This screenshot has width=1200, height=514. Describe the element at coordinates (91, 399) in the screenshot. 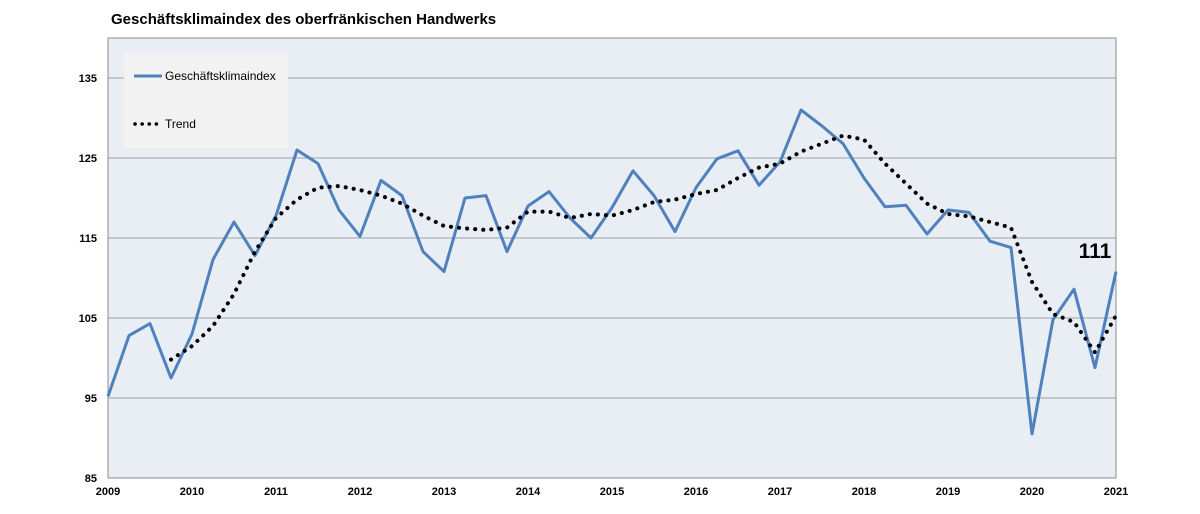

I see `y-tick-label: 95` at that location.